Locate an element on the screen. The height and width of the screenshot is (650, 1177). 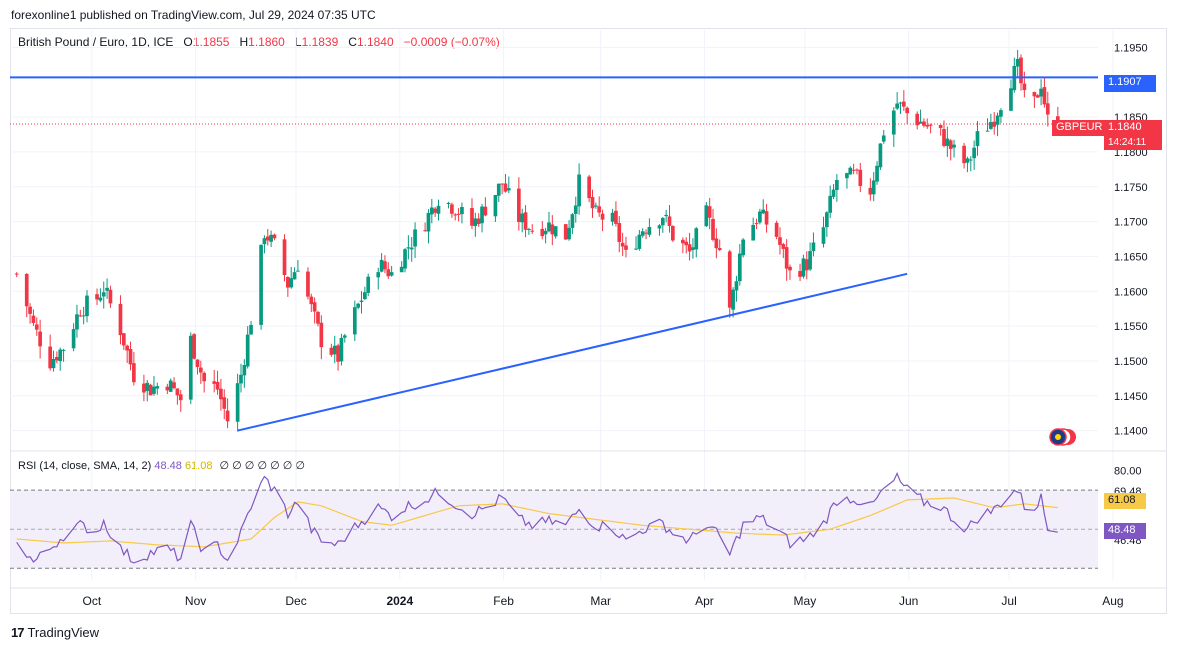
symbol-name: British Pound / Euro, 1D, ICE is located at coordinates (96, 42).